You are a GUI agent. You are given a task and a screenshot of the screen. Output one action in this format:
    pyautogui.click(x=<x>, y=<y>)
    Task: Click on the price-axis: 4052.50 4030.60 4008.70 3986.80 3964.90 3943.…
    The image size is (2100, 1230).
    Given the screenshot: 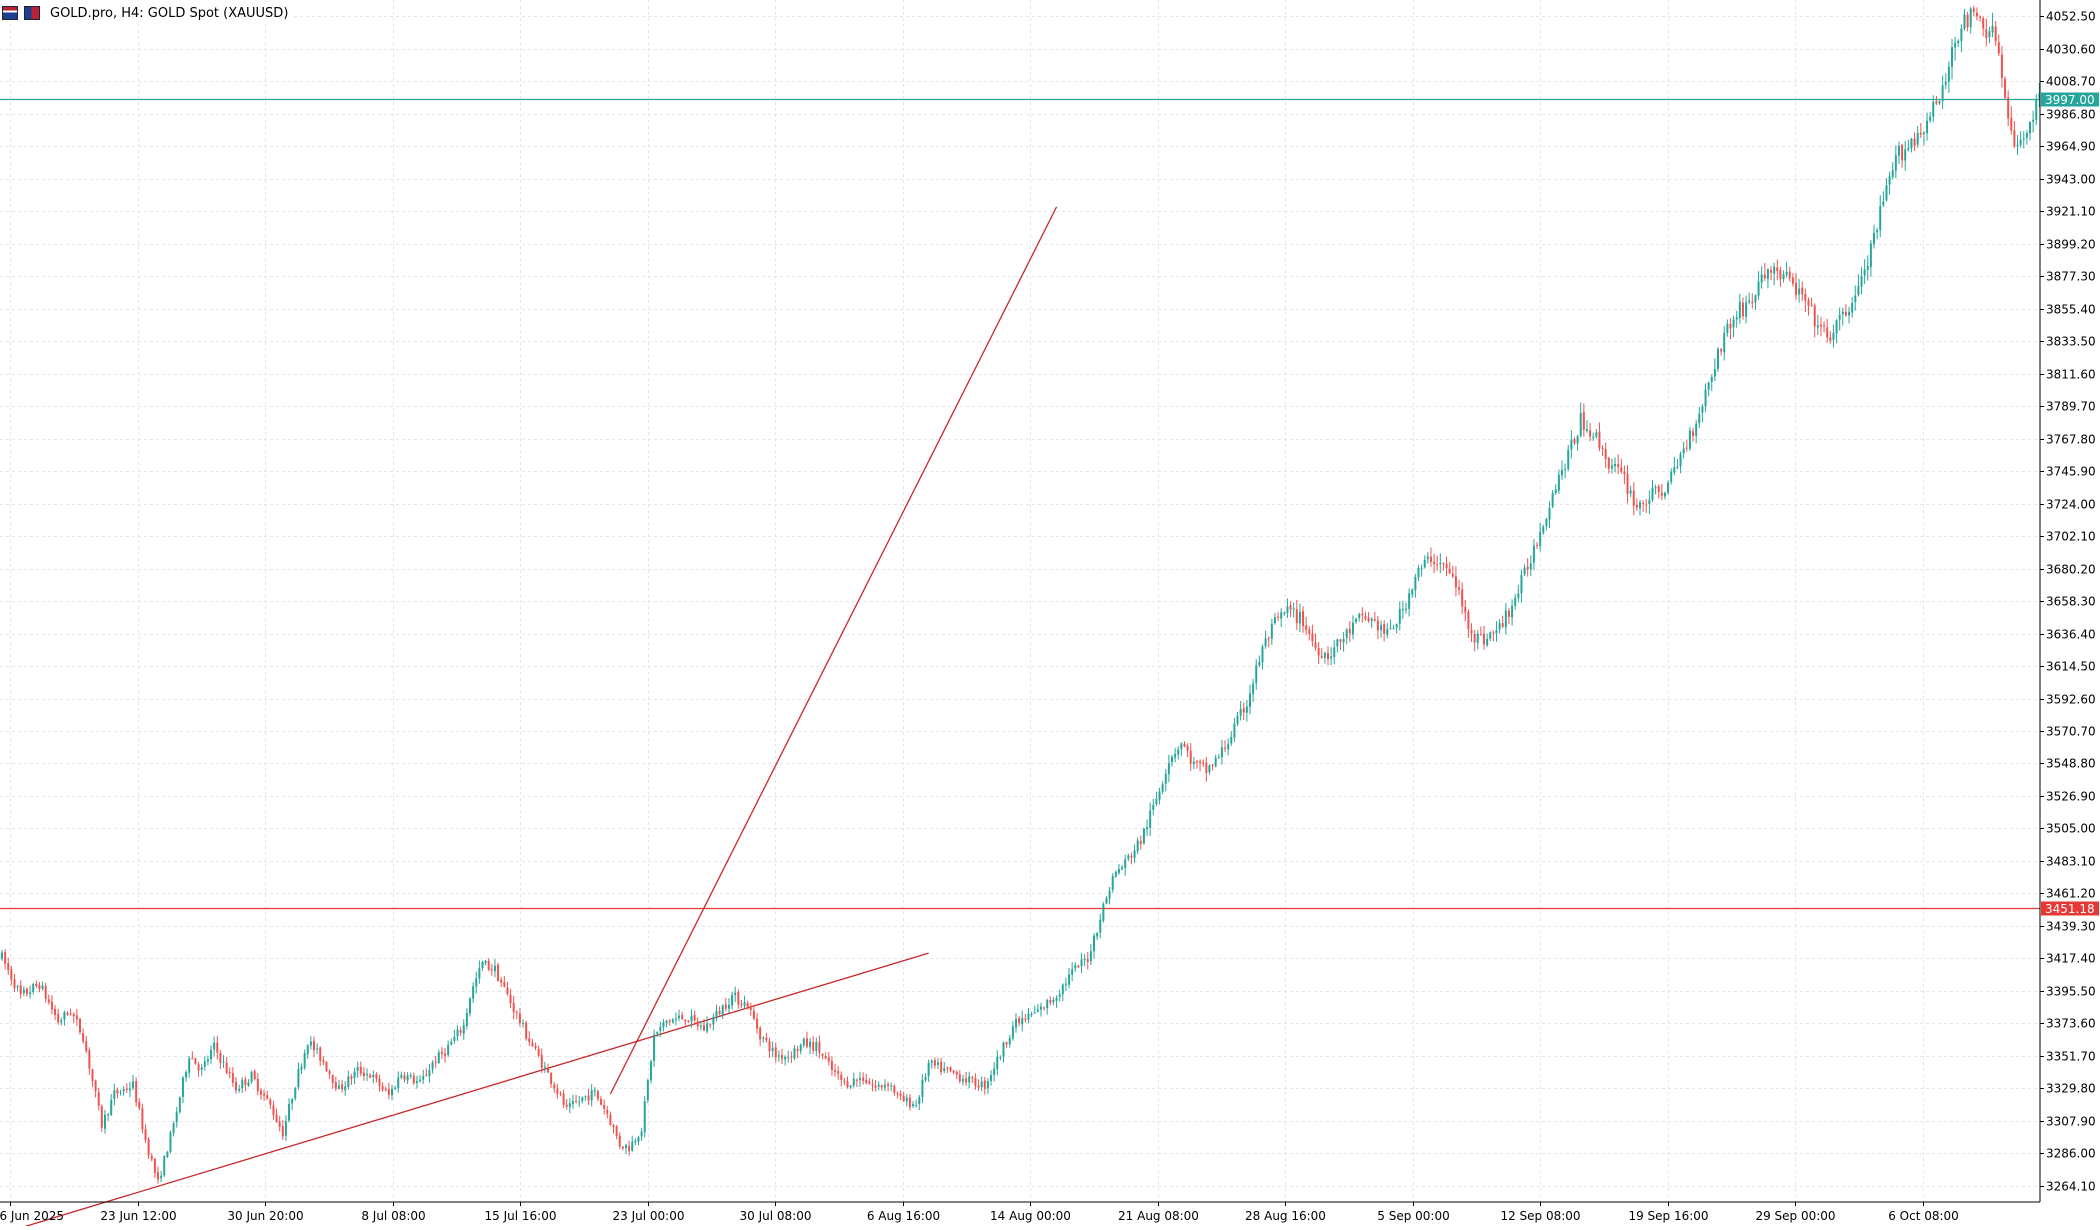 What is the action you would take?
    pyautogui.click(x=2068, y=602)
    